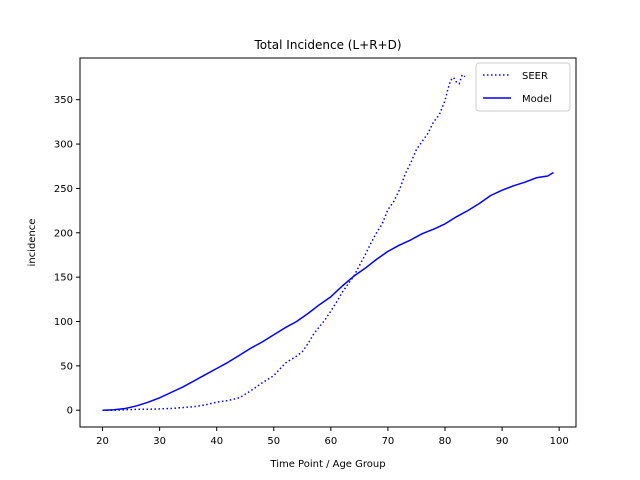 This screenshot has height=480, width=640. I want to click on legend: SEER Model, so click(523, 87).